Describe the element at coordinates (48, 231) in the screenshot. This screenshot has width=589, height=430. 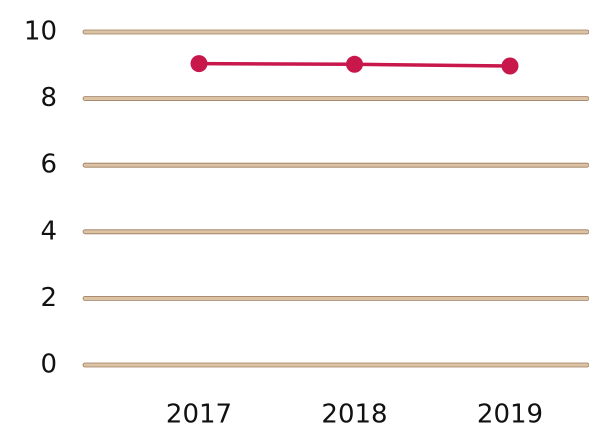
I see `y-tick-label: 4` at that location.